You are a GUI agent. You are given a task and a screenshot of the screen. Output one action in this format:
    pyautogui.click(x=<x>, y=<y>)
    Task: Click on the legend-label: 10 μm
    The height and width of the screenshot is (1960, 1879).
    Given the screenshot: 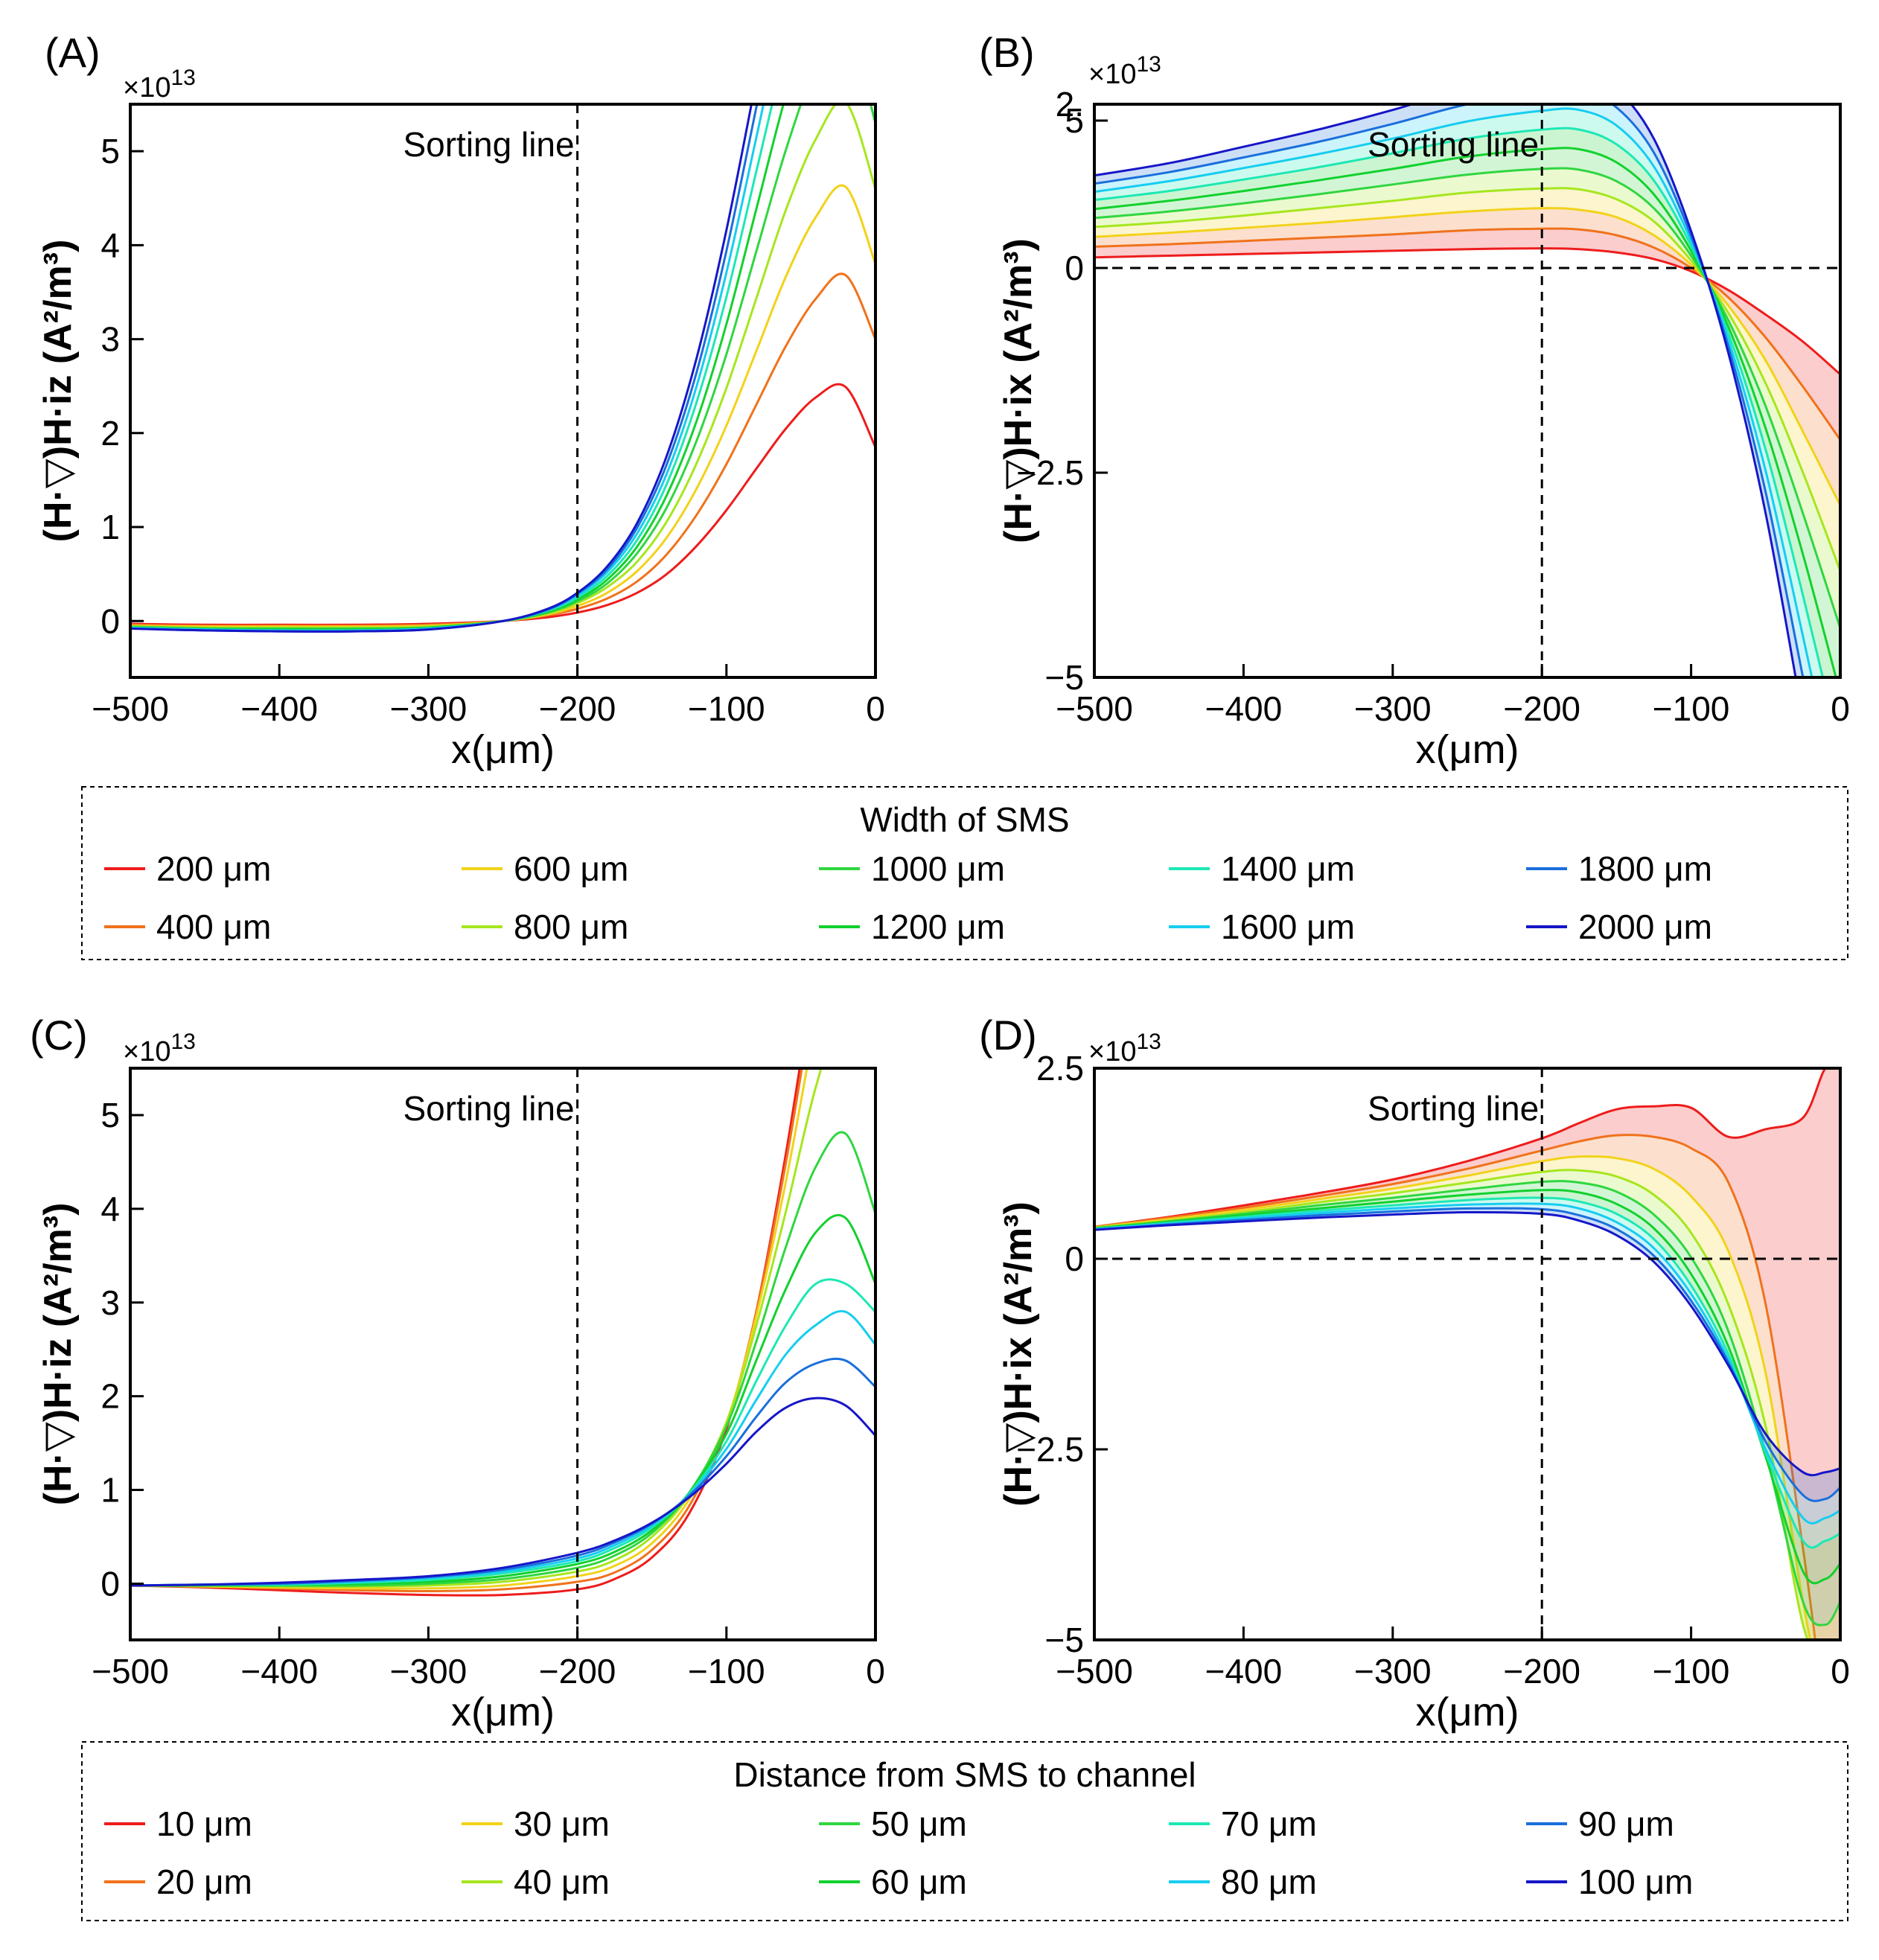 What is the action you would take?
    pyautogui.click(x=204, y=1823)
    